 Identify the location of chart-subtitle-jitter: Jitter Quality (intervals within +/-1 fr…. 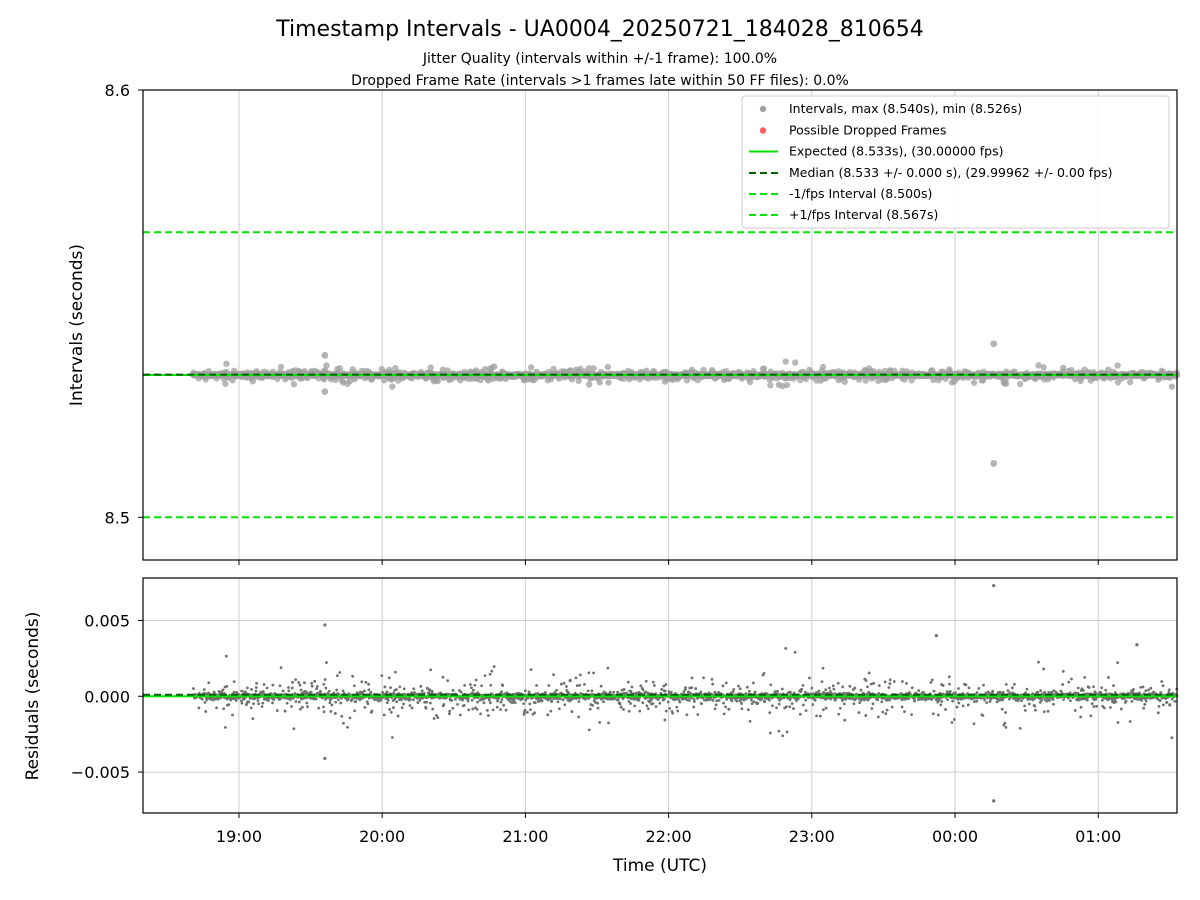
(599, 59).